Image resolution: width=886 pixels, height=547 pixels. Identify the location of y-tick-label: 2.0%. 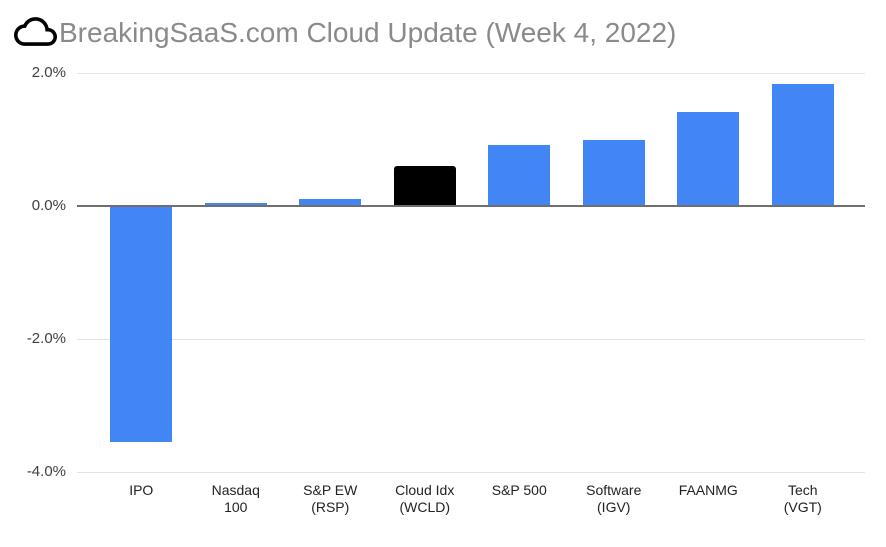
(48, 72).